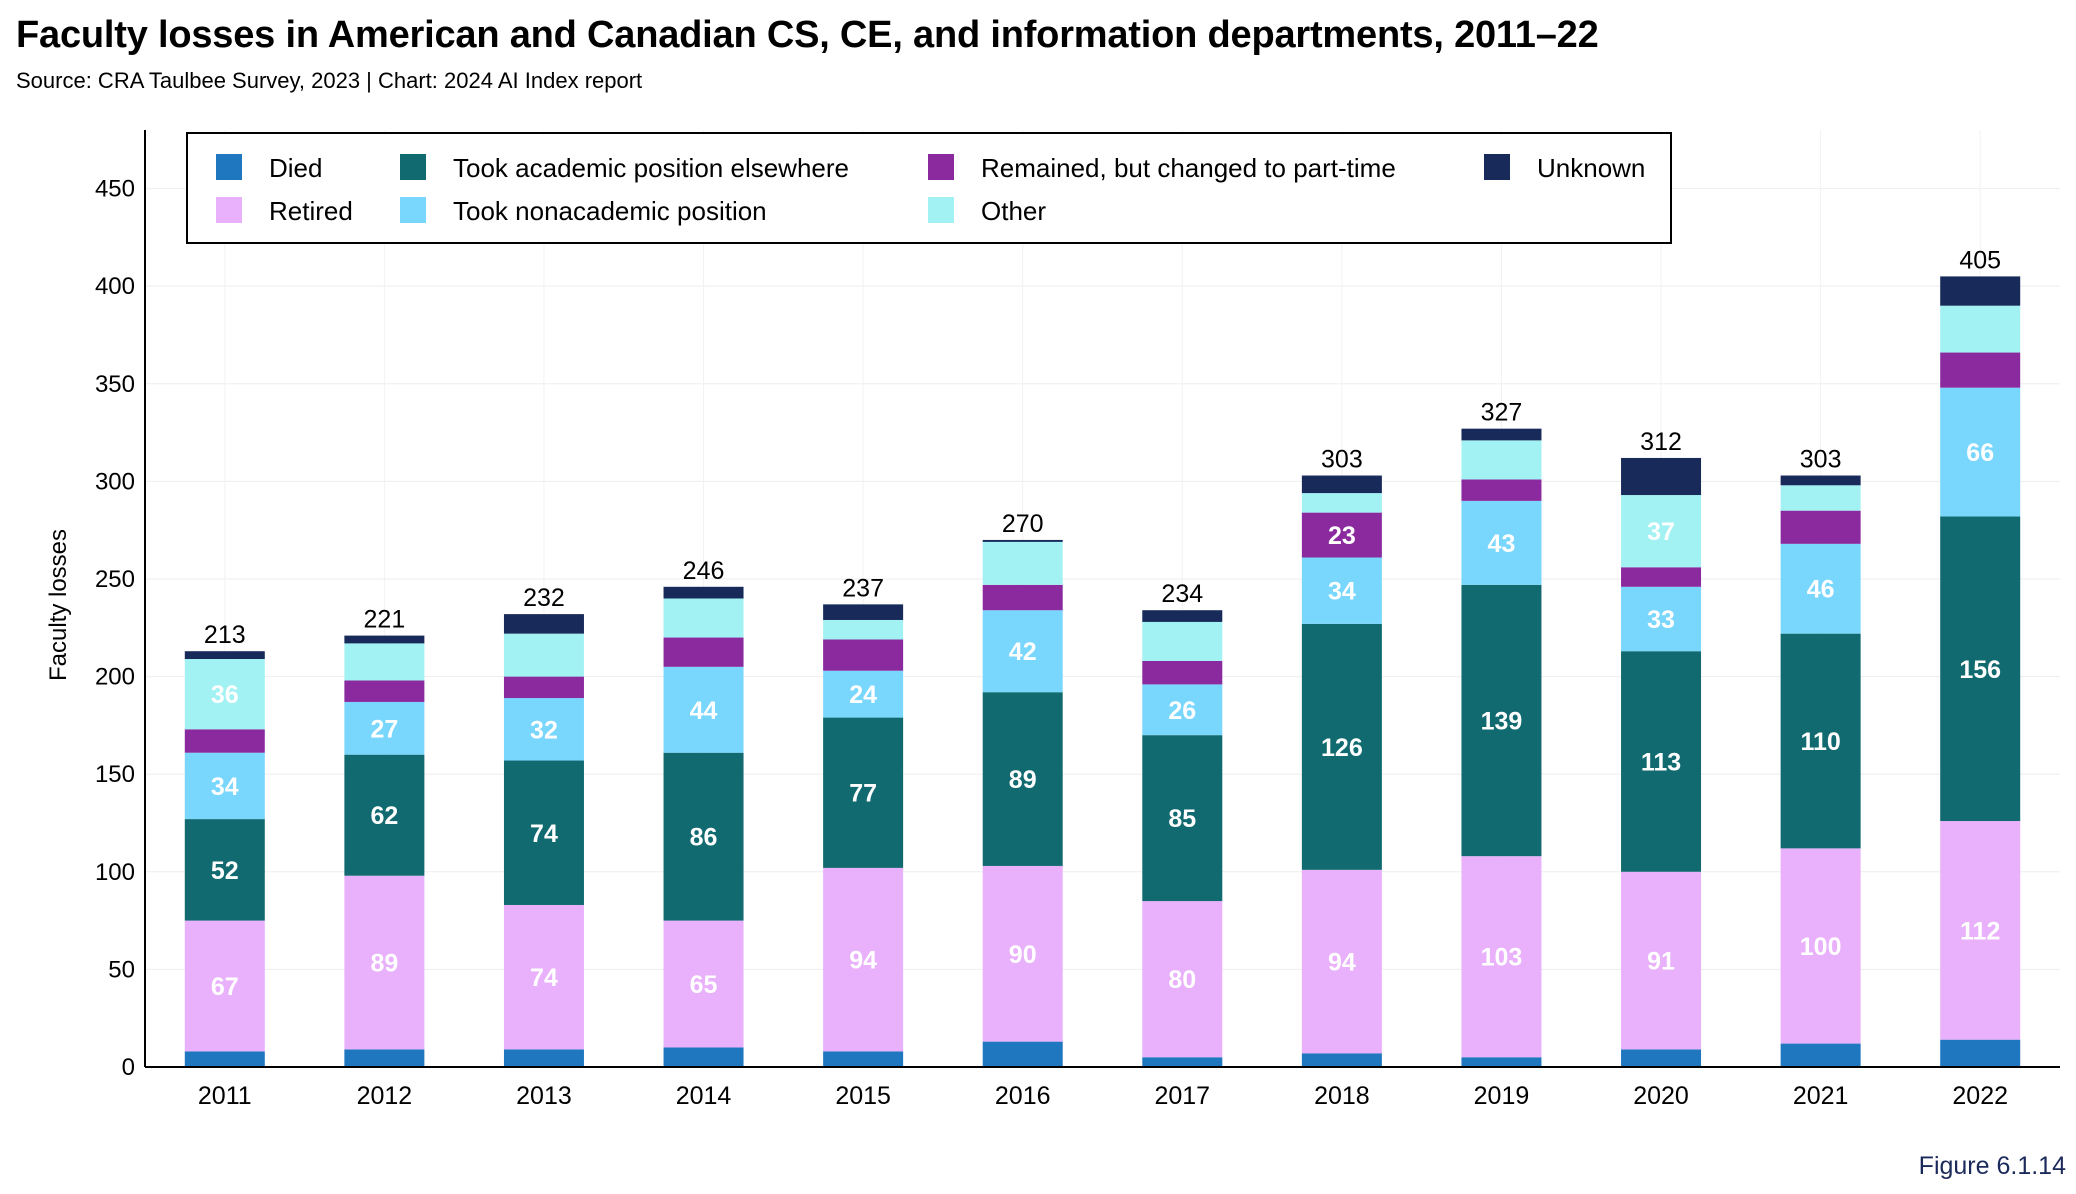  I want to click on bar-value-label: 33, so click(1661, 620).